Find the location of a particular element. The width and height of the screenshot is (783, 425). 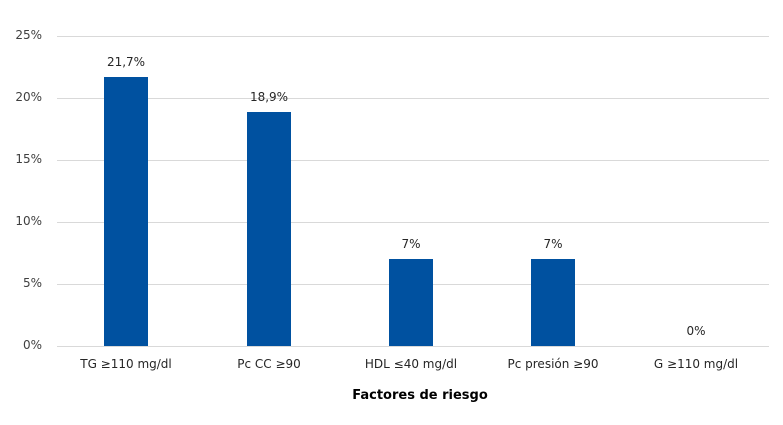

x-tick-label: TG ≥110 mg/dl is located at coordinates (126, 364).